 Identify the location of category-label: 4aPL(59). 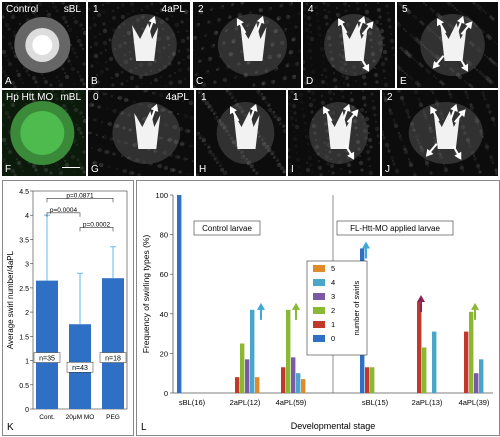
(291, 402).